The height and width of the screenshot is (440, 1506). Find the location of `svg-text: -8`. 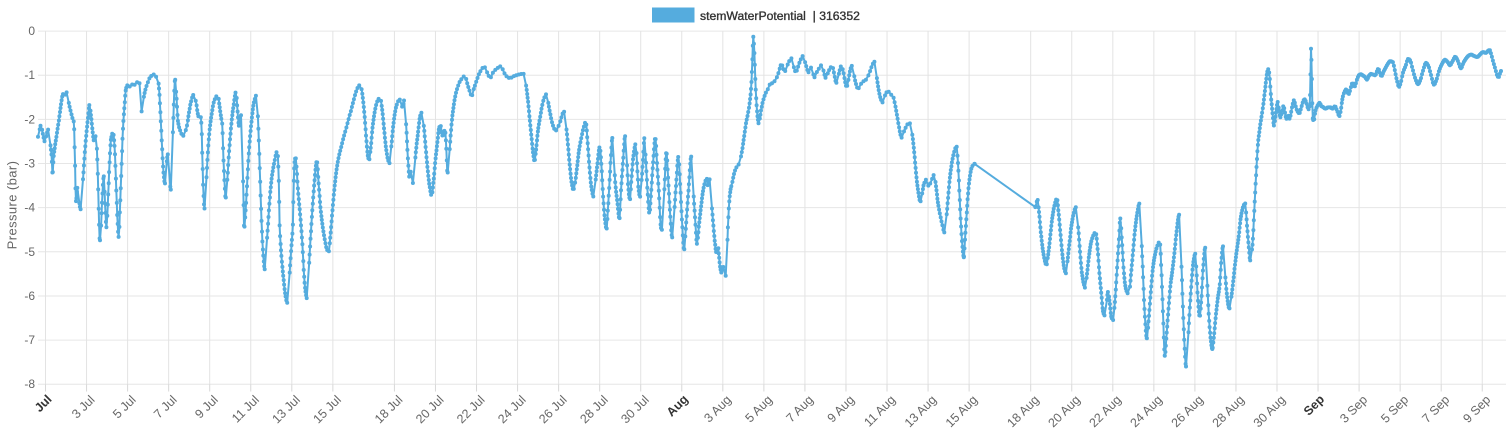

svg-text: -8 is located at coordinates (29, 384).